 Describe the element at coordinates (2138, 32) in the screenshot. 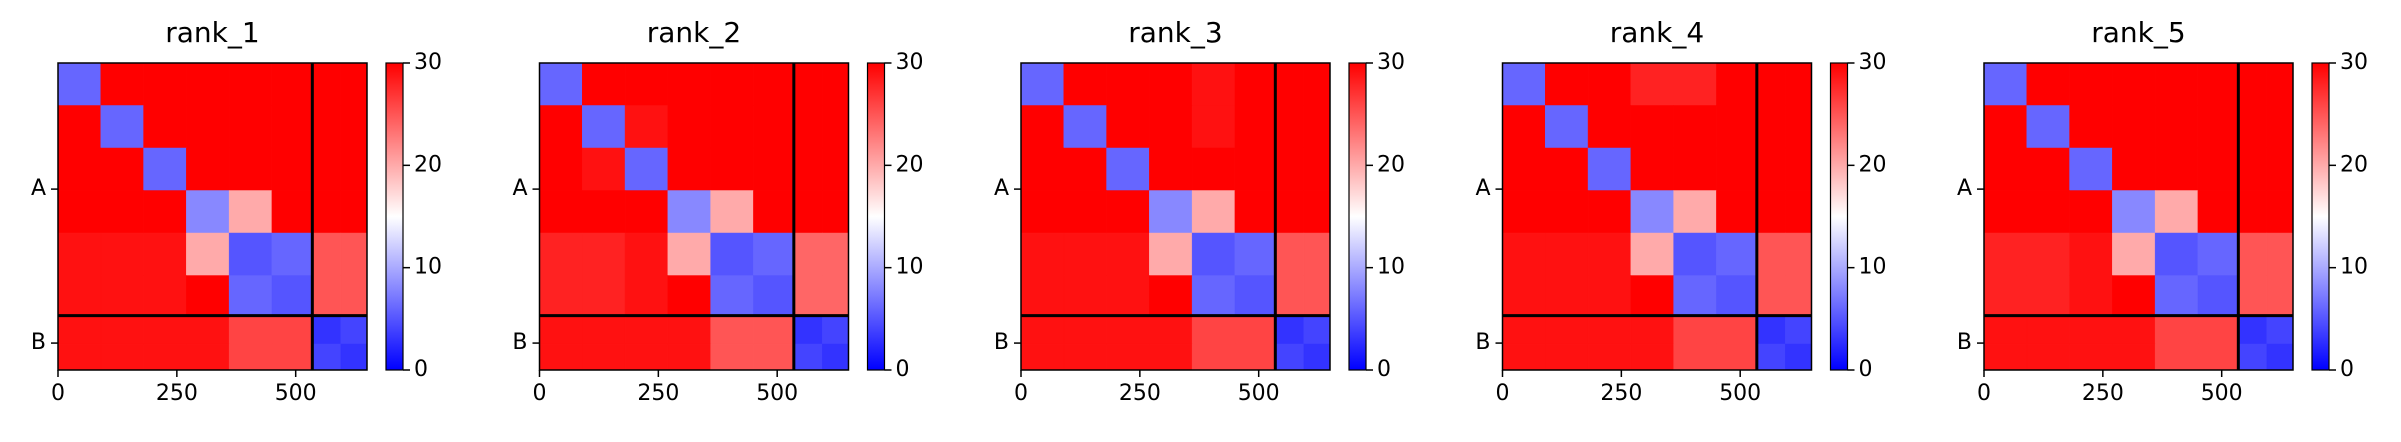

I see `chart-title: rank_5` at that location.